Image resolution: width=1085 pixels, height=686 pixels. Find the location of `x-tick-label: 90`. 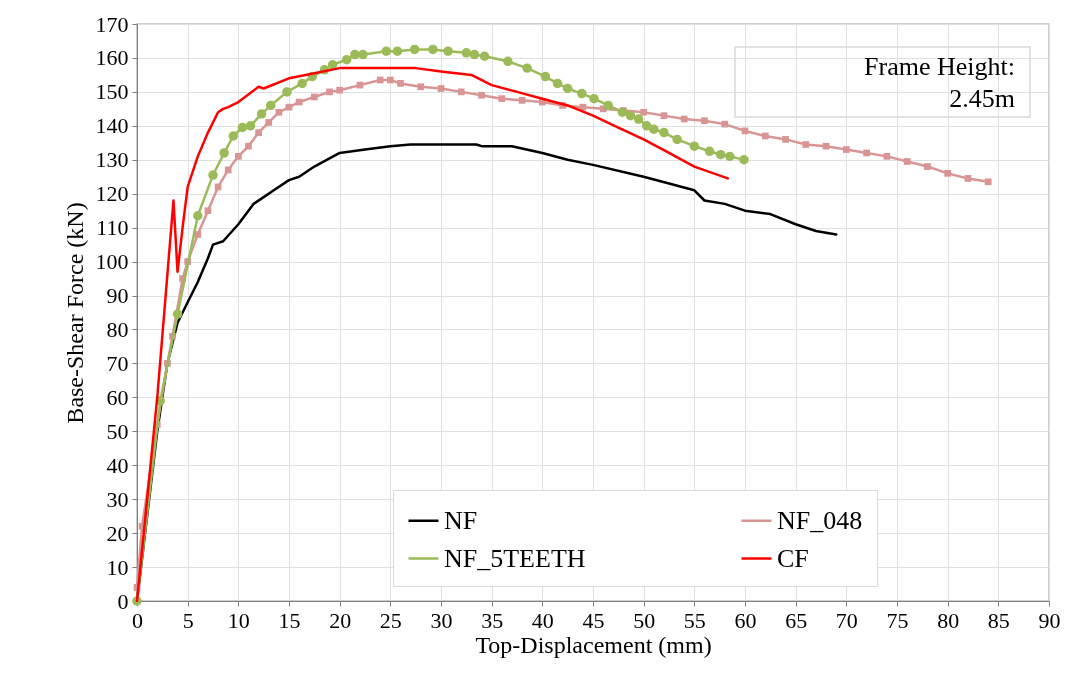

x-tick-label: 90 is located at coordinates (1049, 620).